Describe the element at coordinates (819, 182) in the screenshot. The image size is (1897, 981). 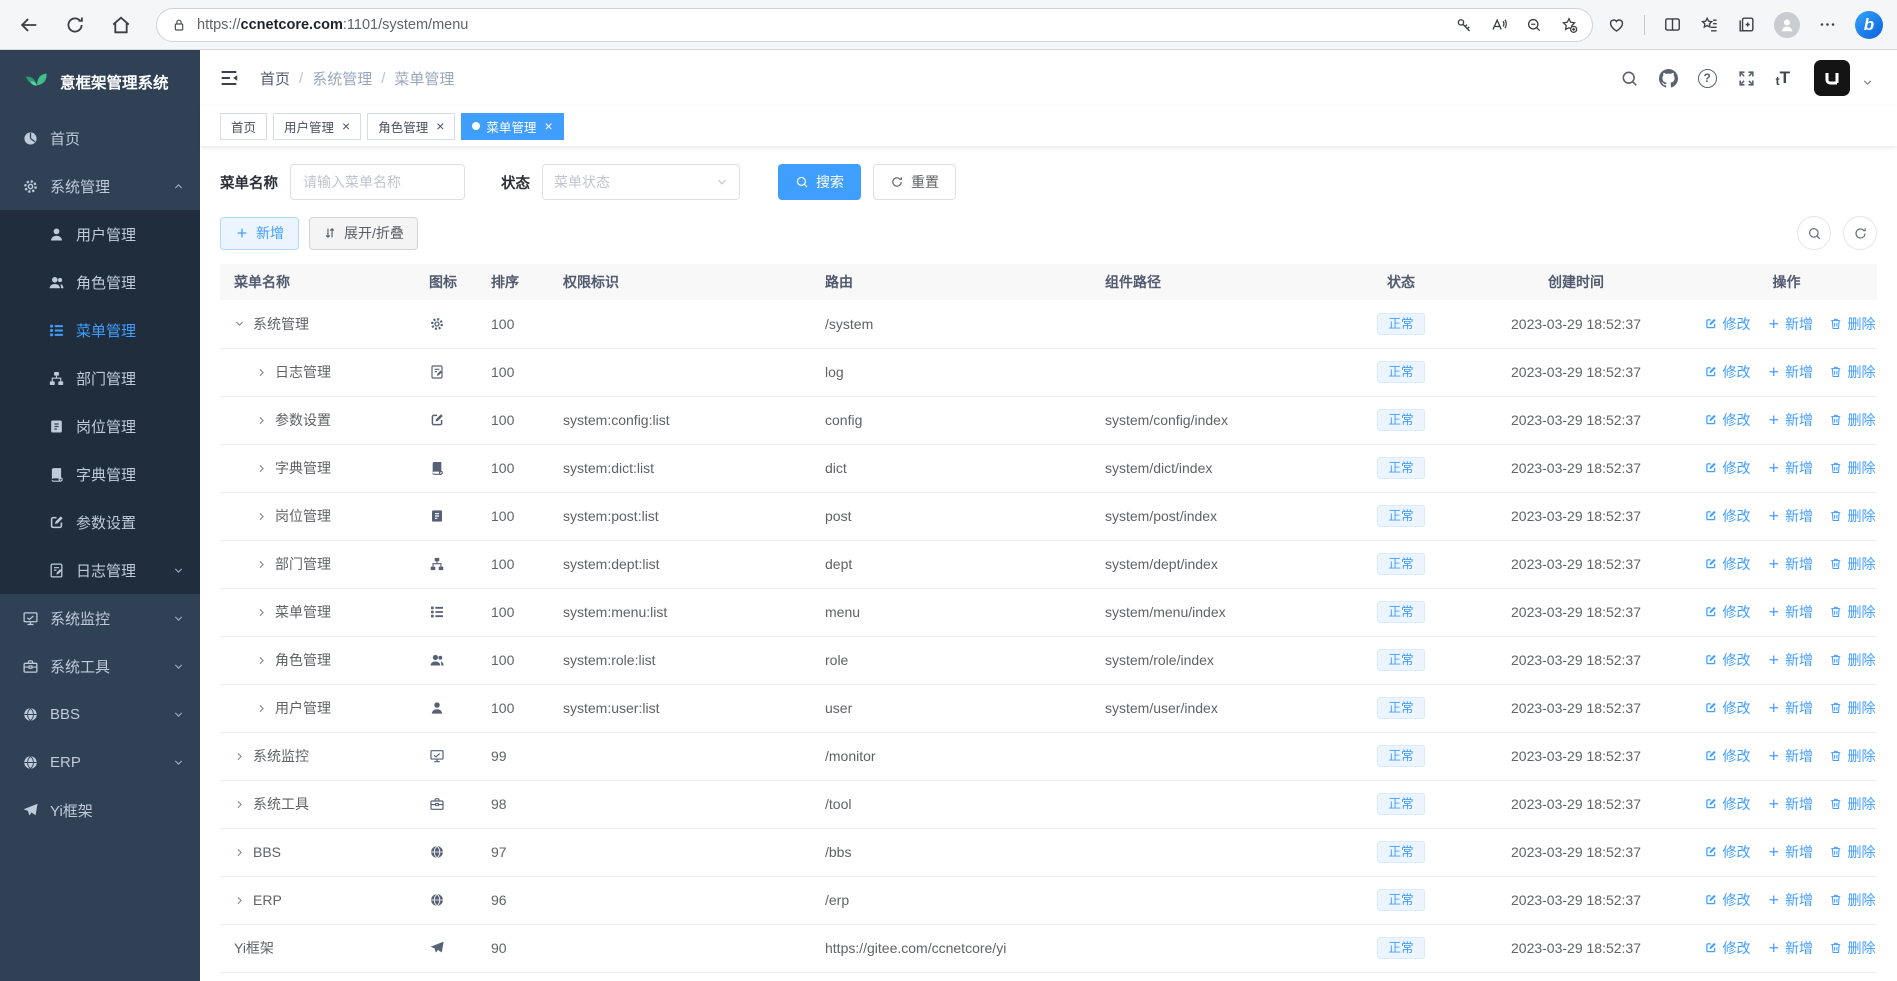
I see `search-button: 搜索` at that location.